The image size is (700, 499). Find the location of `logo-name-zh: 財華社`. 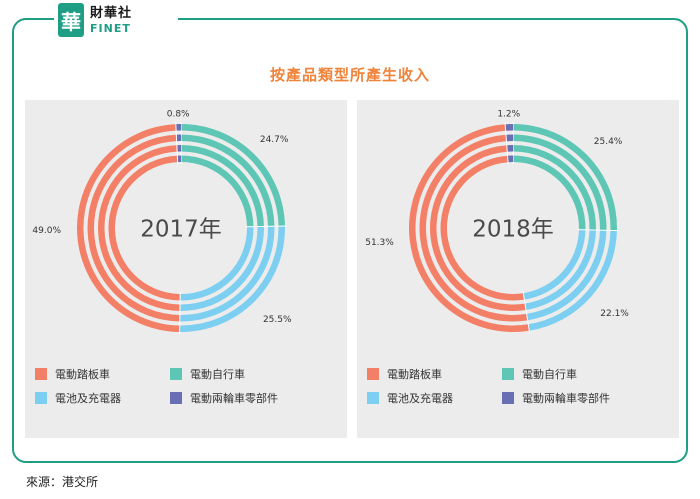

logo-name-zh: 財華社 is located at coordinates (111, 13).